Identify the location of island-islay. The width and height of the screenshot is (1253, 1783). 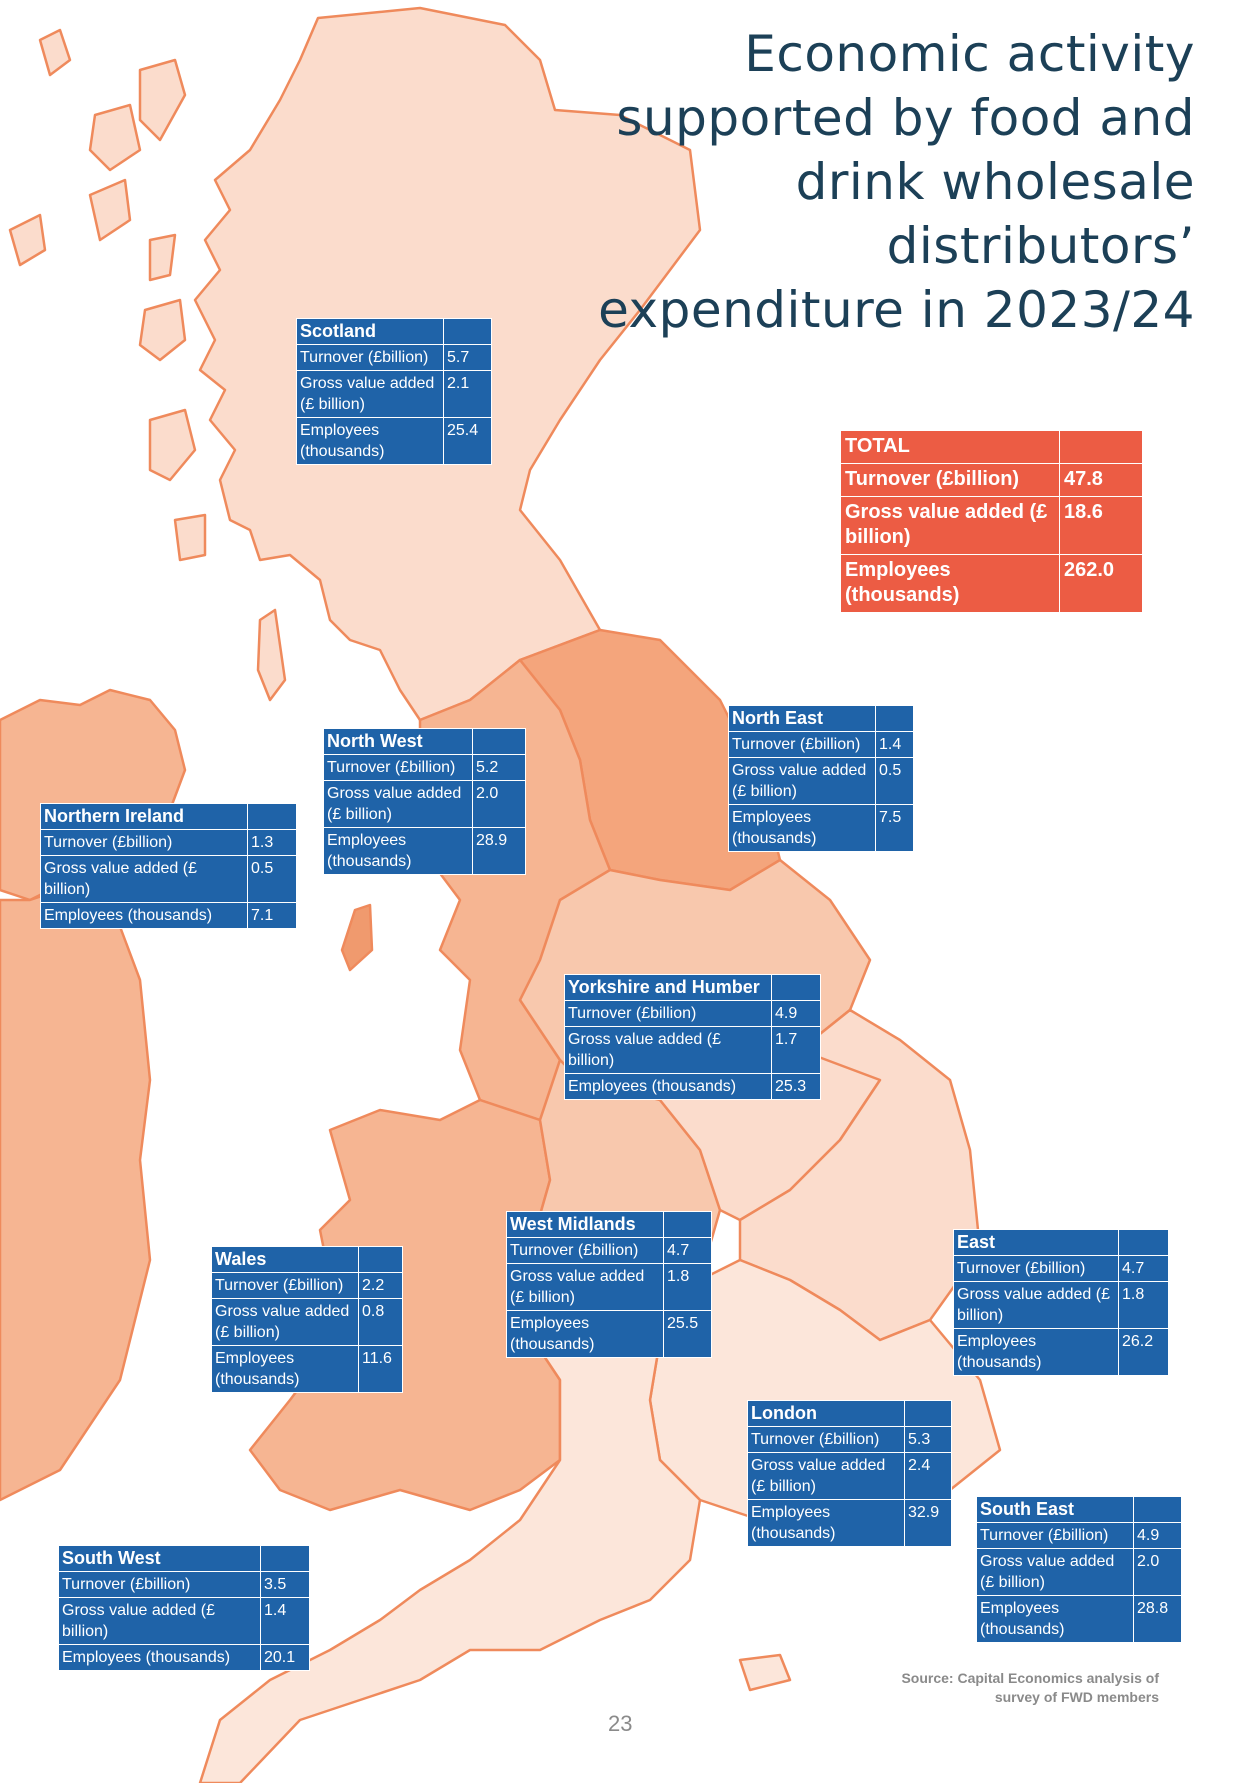
(190, 537).